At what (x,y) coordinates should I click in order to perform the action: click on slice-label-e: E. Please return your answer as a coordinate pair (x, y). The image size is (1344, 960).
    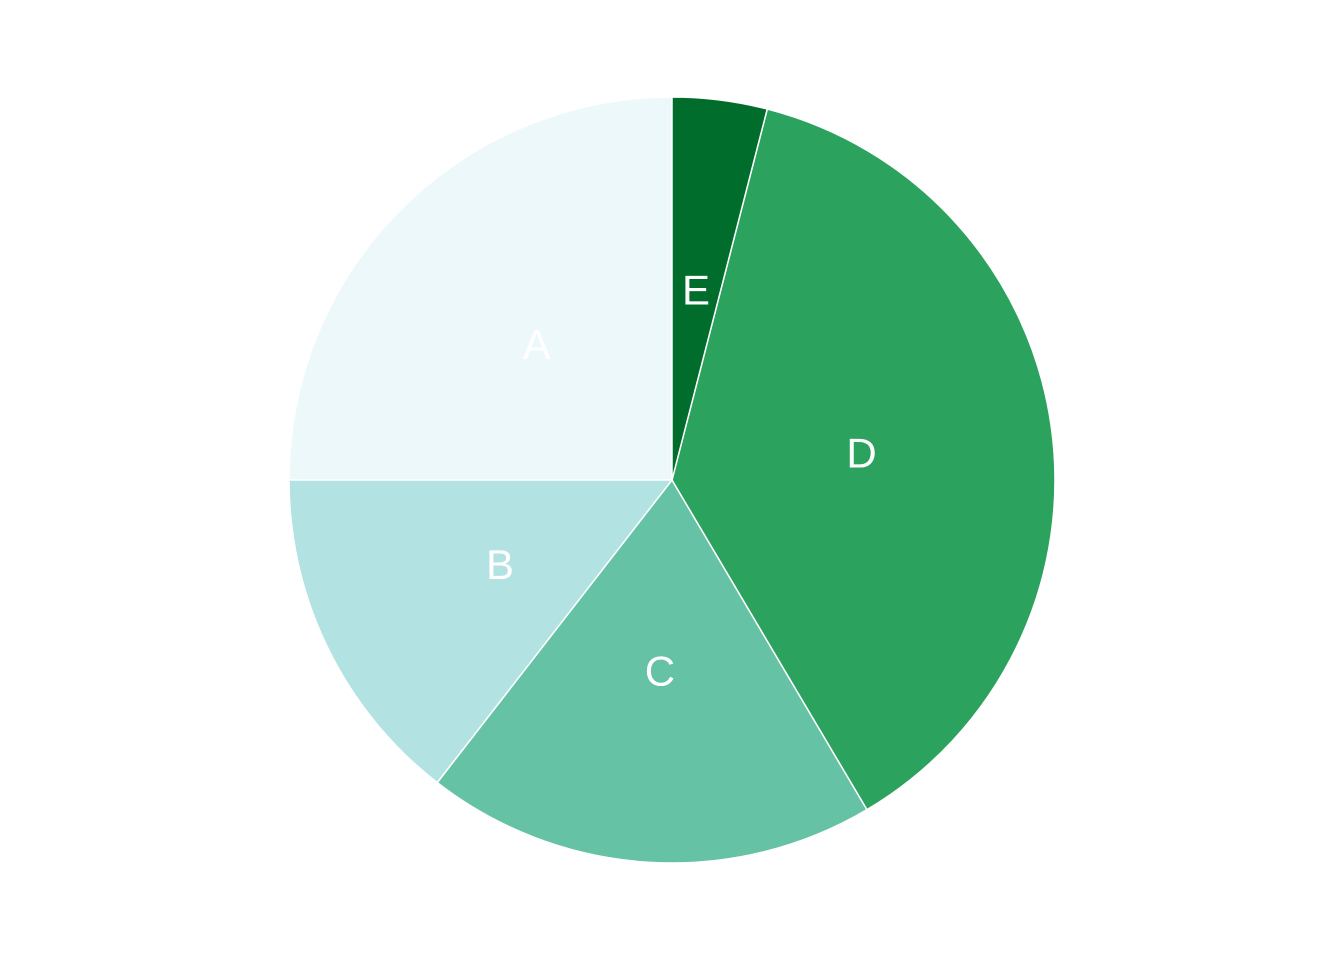
    Looking at the image, I should click on (696, 290).